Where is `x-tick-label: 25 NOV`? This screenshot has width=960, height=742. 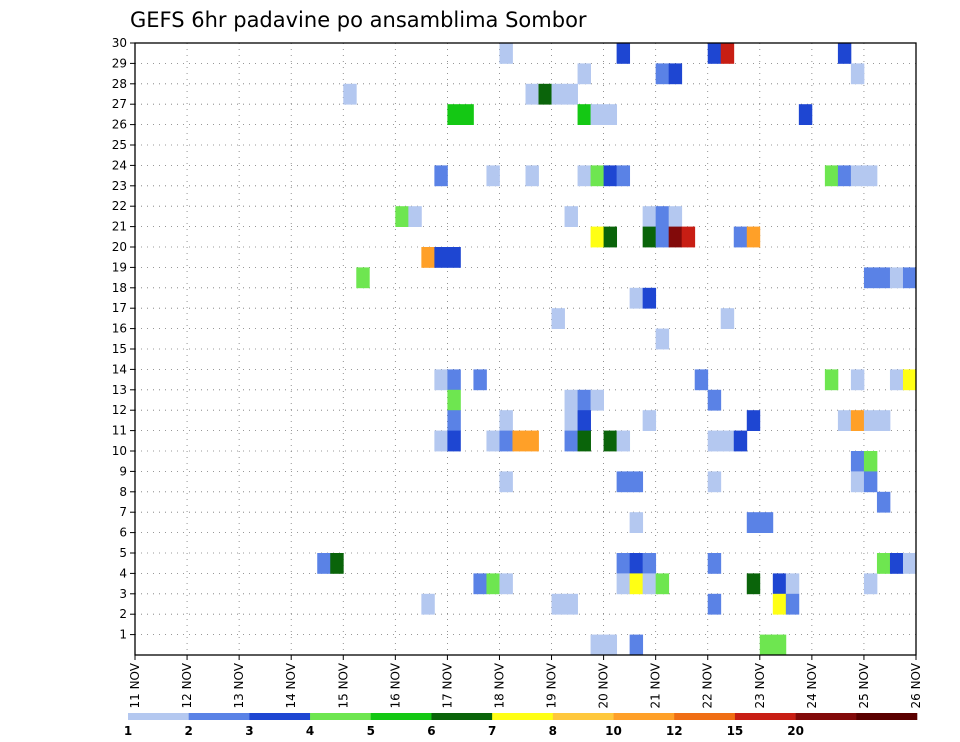 x-tick-label: 25 NOV is located at coordinates (864, 685).